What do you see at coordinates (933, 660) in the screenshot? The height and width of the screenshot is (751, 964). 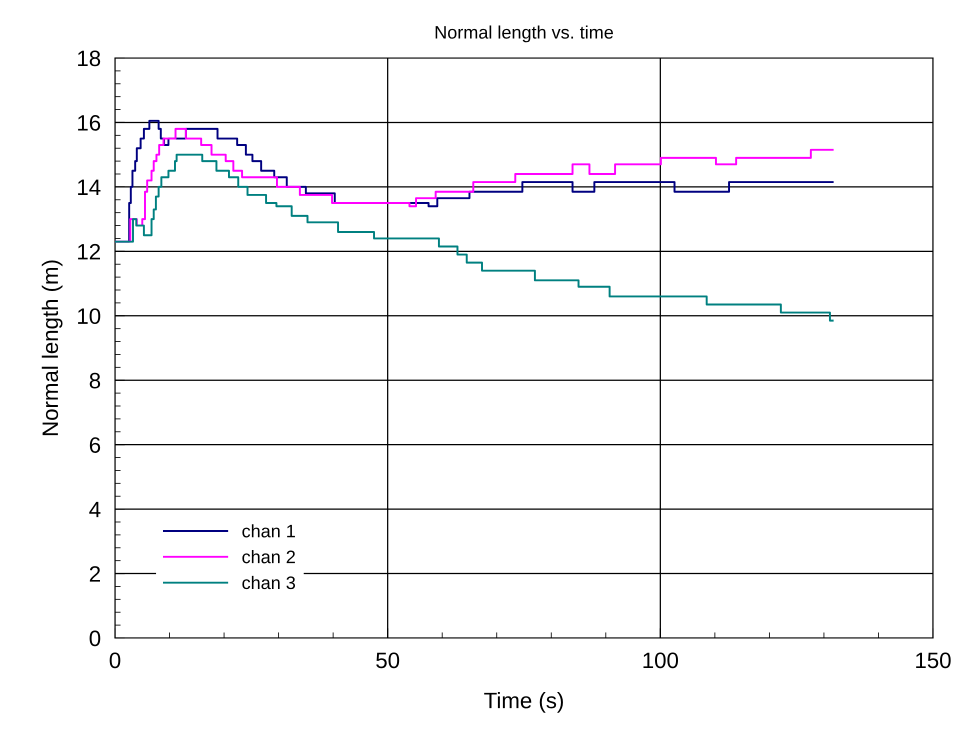 I see `x-tick-label: 150` at bounding box center [933, 660].